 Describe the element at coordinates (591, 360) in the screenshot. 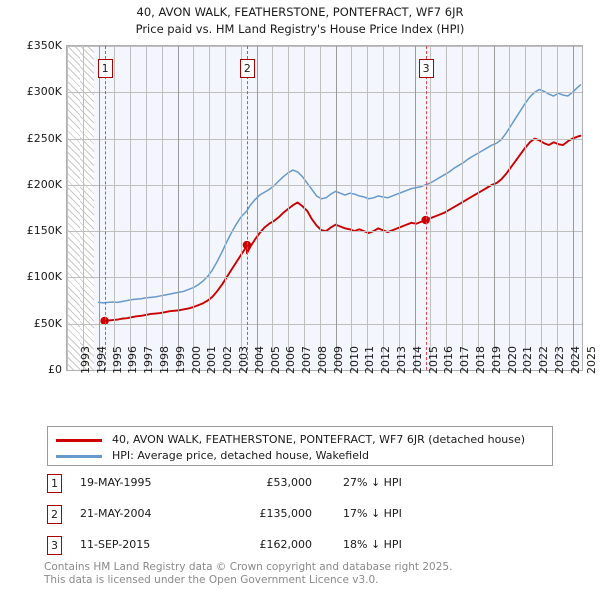

I see `x-axis-tick-label: 2025` at that location.